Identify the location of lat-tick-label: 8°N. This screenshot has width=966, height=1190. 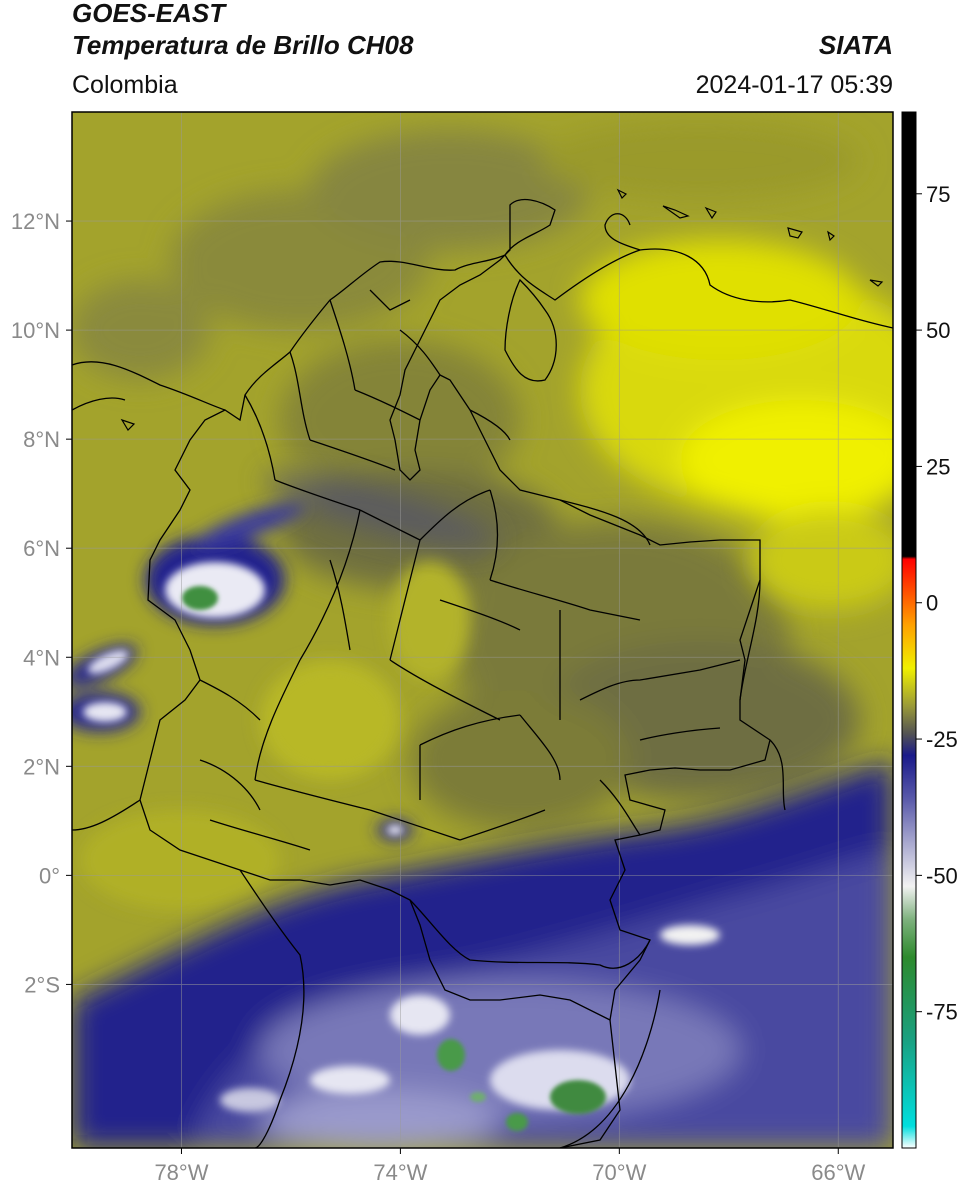
(41, 439).